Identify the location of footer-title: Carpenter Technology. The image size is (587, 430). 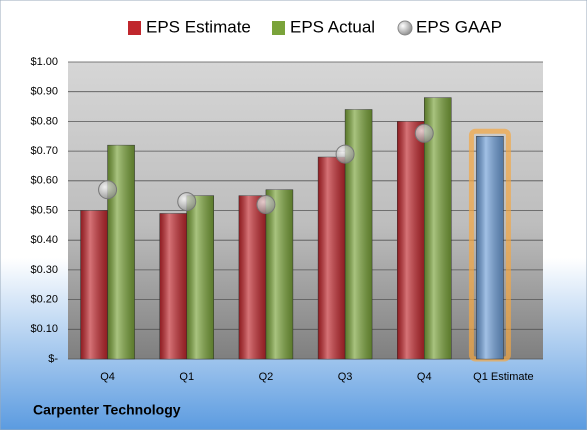
(107, 410).